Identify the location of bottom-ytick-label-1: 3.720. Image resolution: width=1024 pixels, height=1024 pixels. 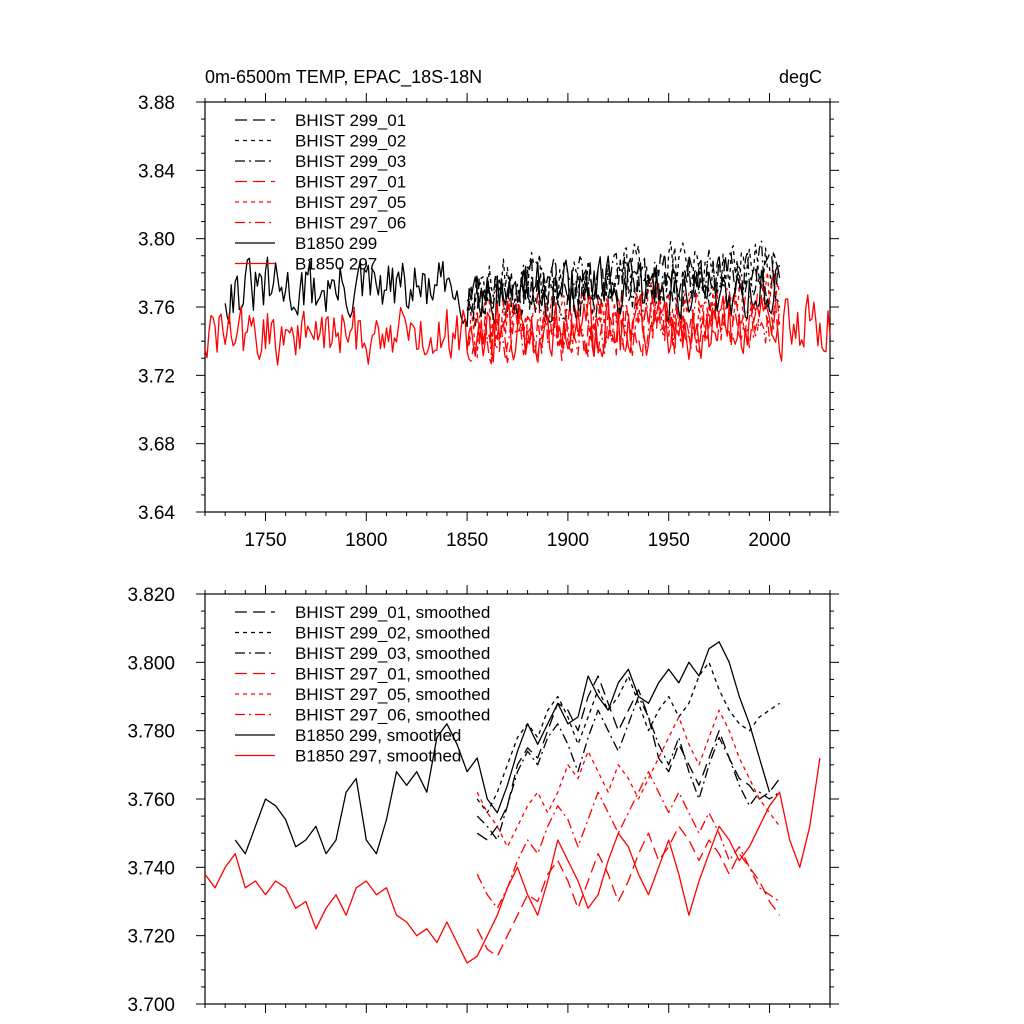
(151, 937).